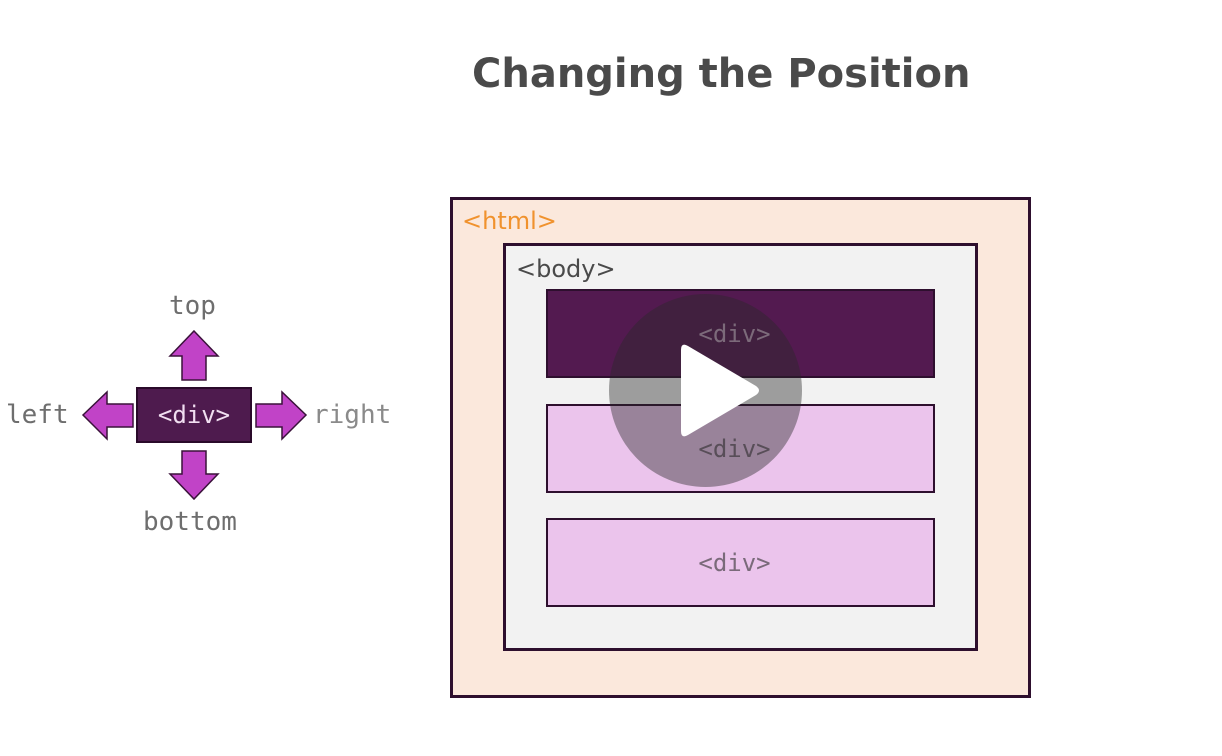  What do you see at coordinates (721, 74) in the screenshot?
I see `slide-title: Changing the Position` at bounding box center [721, 74].